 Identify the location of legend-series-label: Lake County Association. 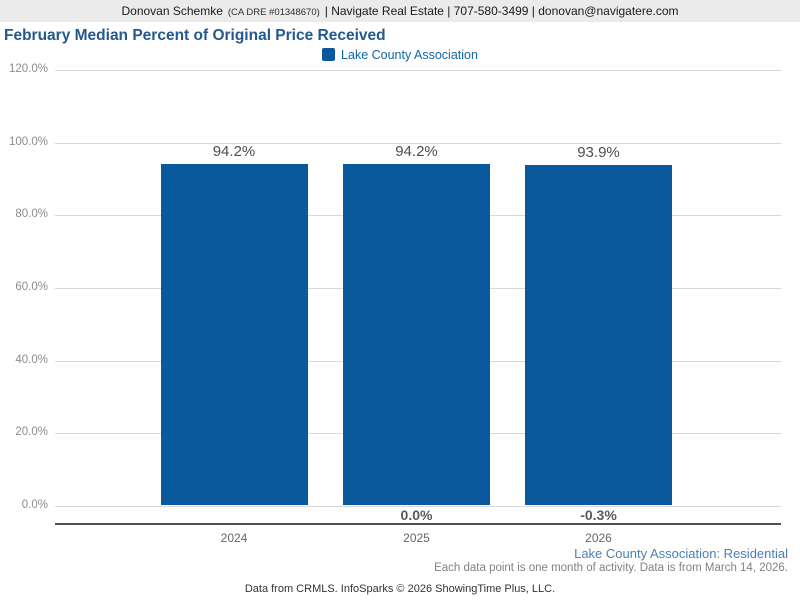
(409, 54).